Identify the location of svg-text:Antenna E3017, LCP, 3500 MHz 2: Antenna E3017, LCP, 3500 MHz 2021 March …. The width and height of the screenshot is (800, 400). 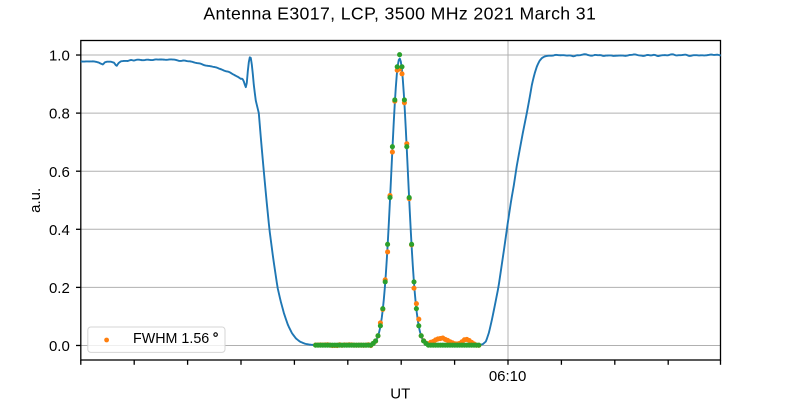
(399, 14).